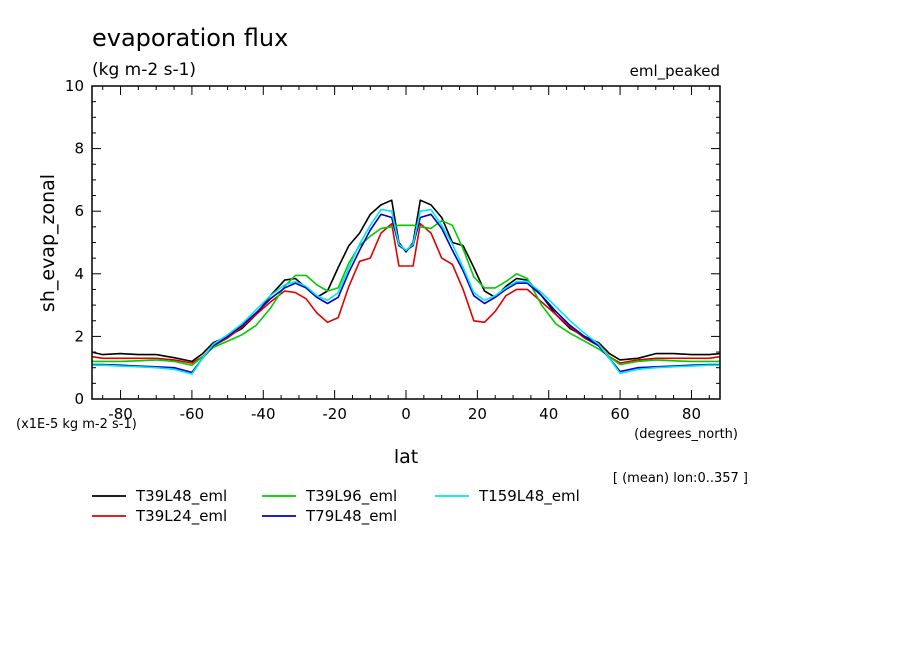 This screenshot has width=904, height=654. Describe the element at coordinates (686, 434) in the screenshot. I see `x-axis-units: (degrees_north)` at that location.